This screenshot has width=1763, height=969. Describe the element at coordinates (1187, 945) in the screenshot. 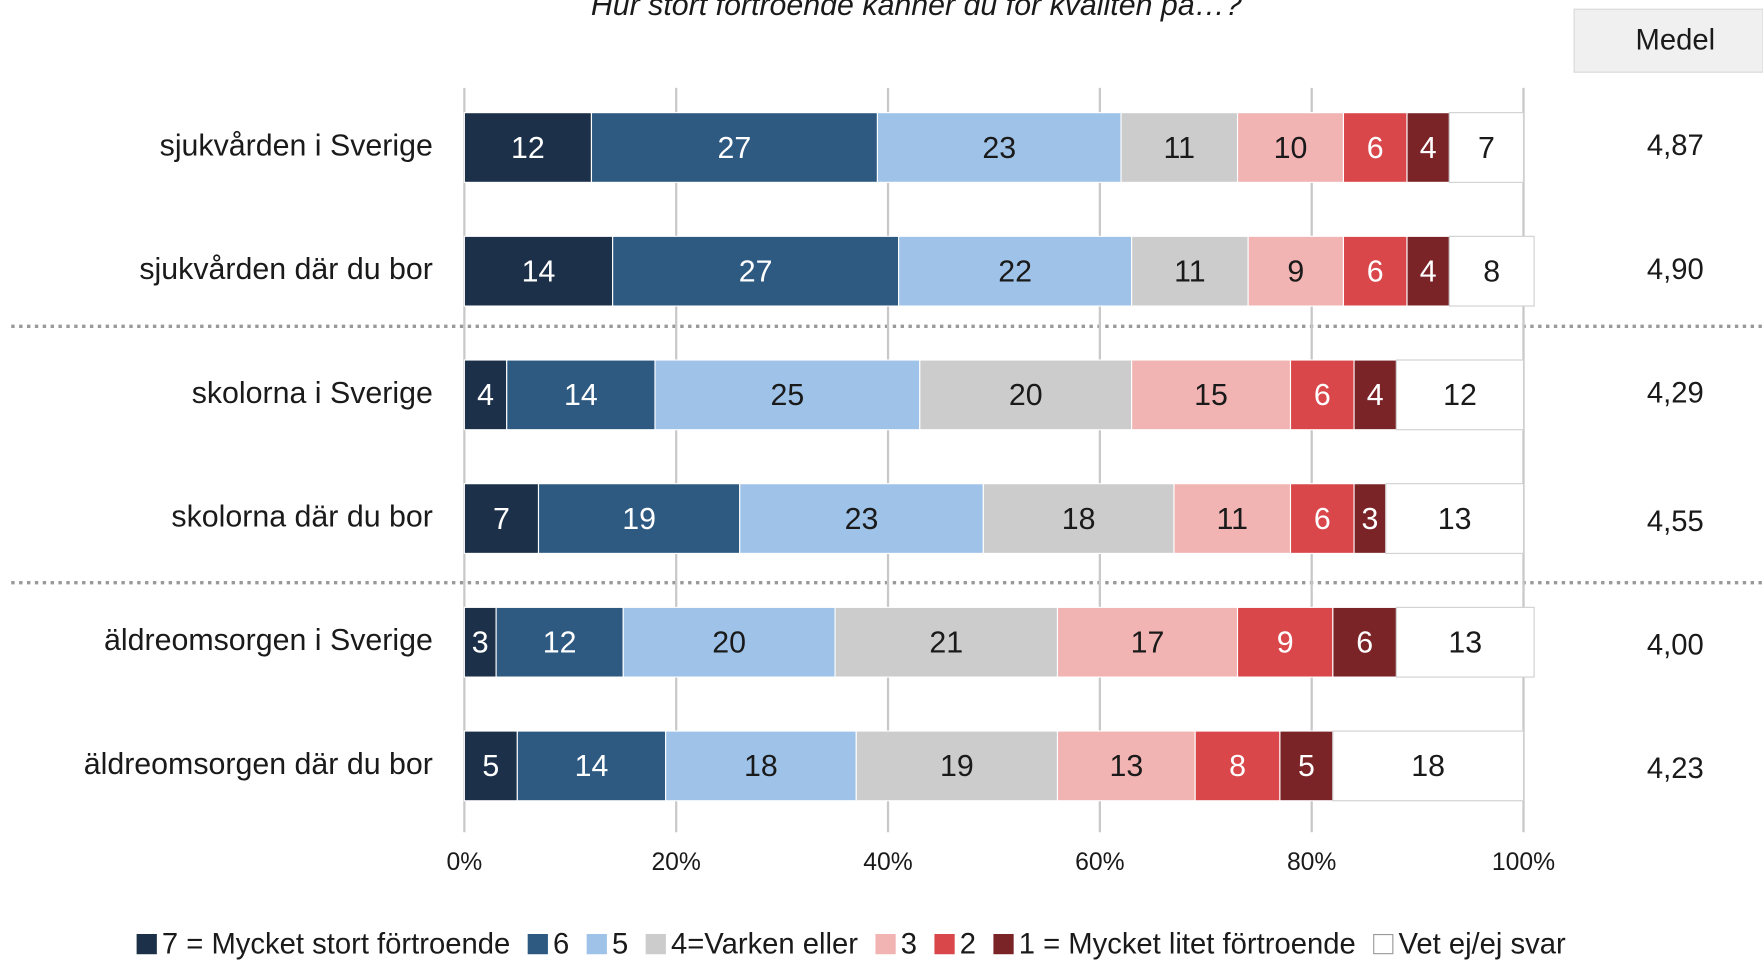

I see `legend-label: 1 = Mycket litet förtroende` at that location.